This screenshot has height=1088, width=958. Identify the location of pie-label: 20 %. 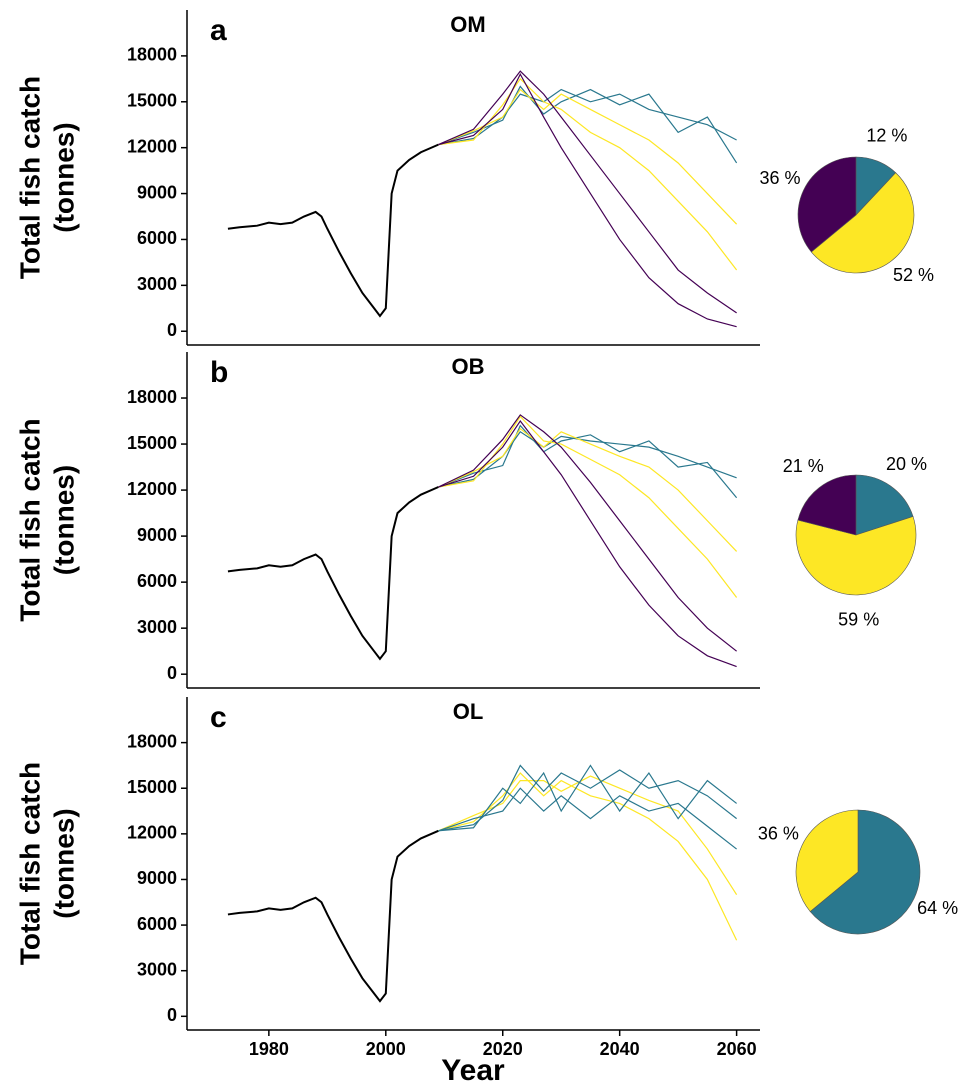
(906, 464).